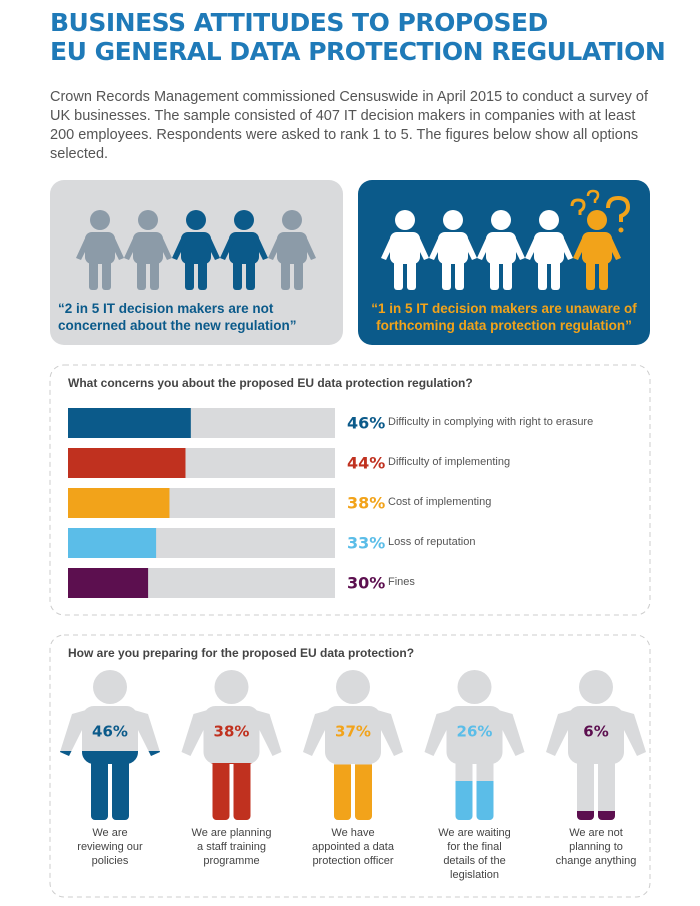  Describe the element at coordinates (595, 732) in the screenshot. I see `value-label: 6%` at that location.